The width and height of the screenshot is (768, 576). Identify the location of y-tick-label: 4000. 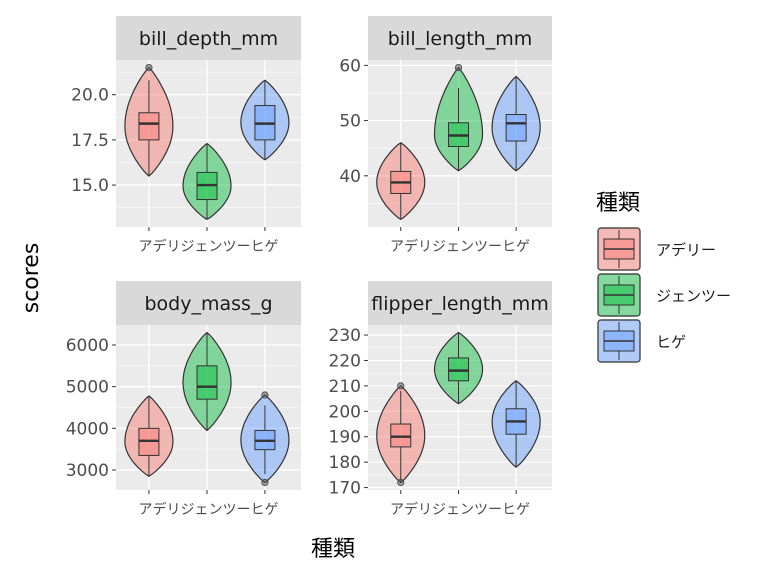
(87, 429).